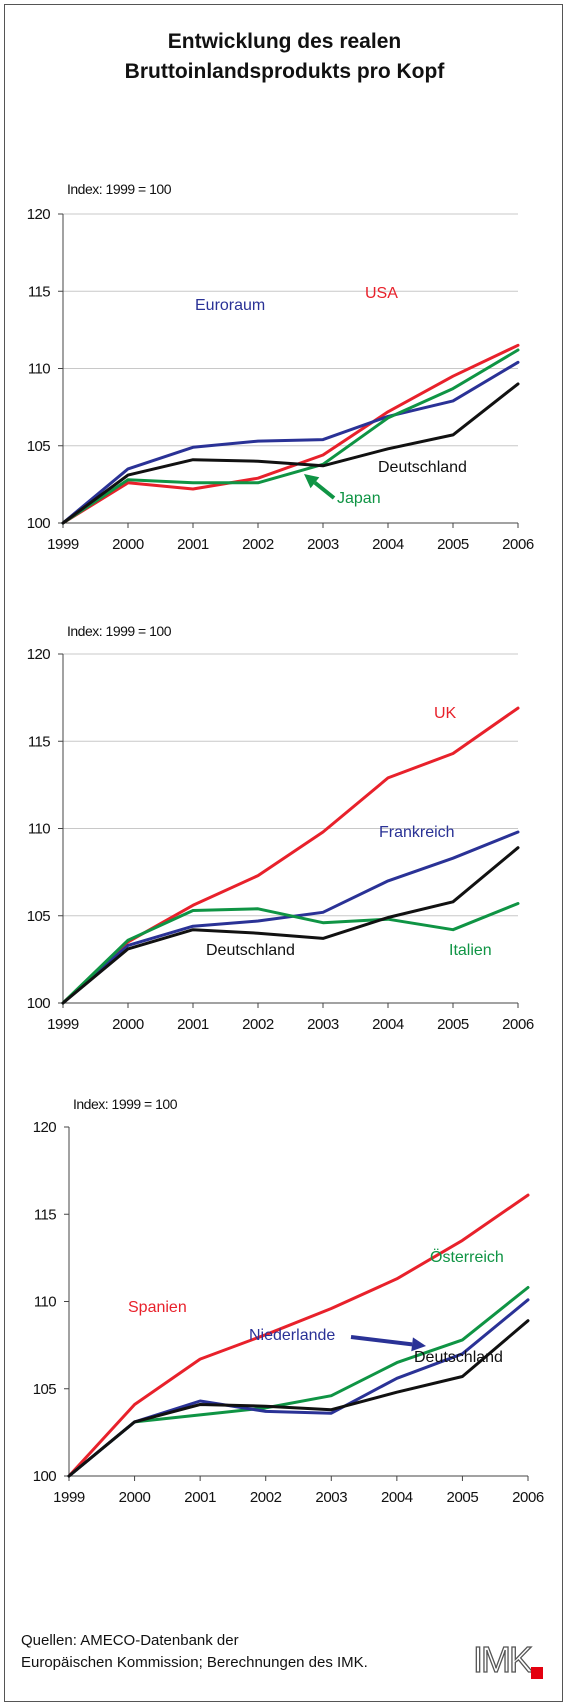 The height and width of the screenshot is (1706, 569). I want to click on series-line-frankreich, so click(290, 917).